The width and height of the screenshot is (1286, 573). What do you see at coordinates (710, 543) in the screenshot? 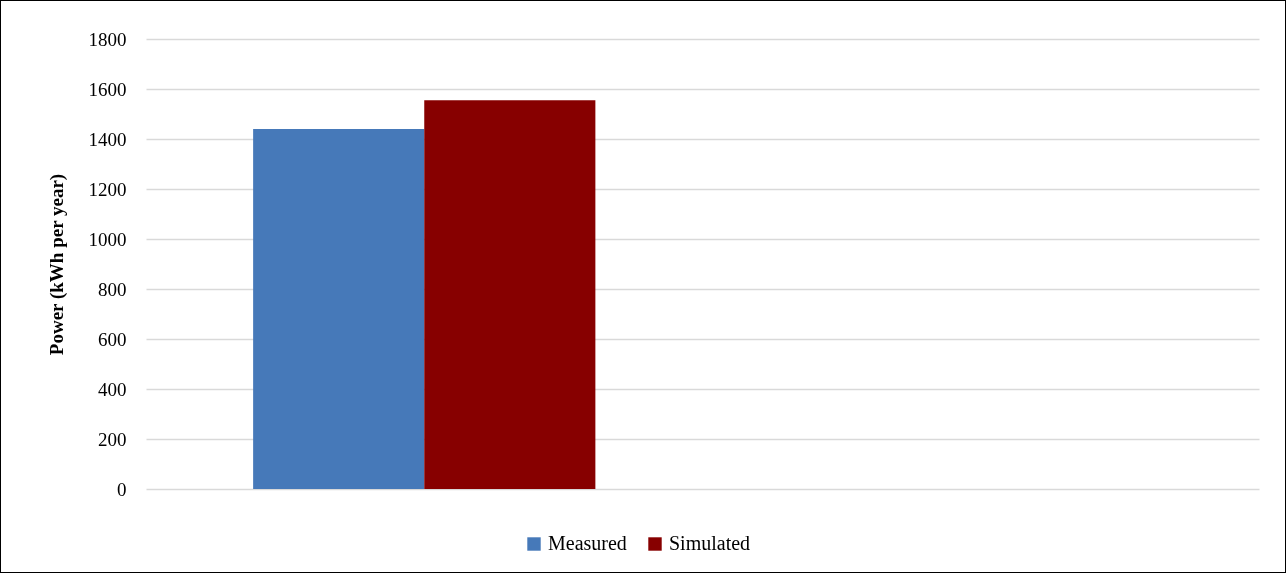
I see `legend-label: Simulated` at bounding box center [710, 543].